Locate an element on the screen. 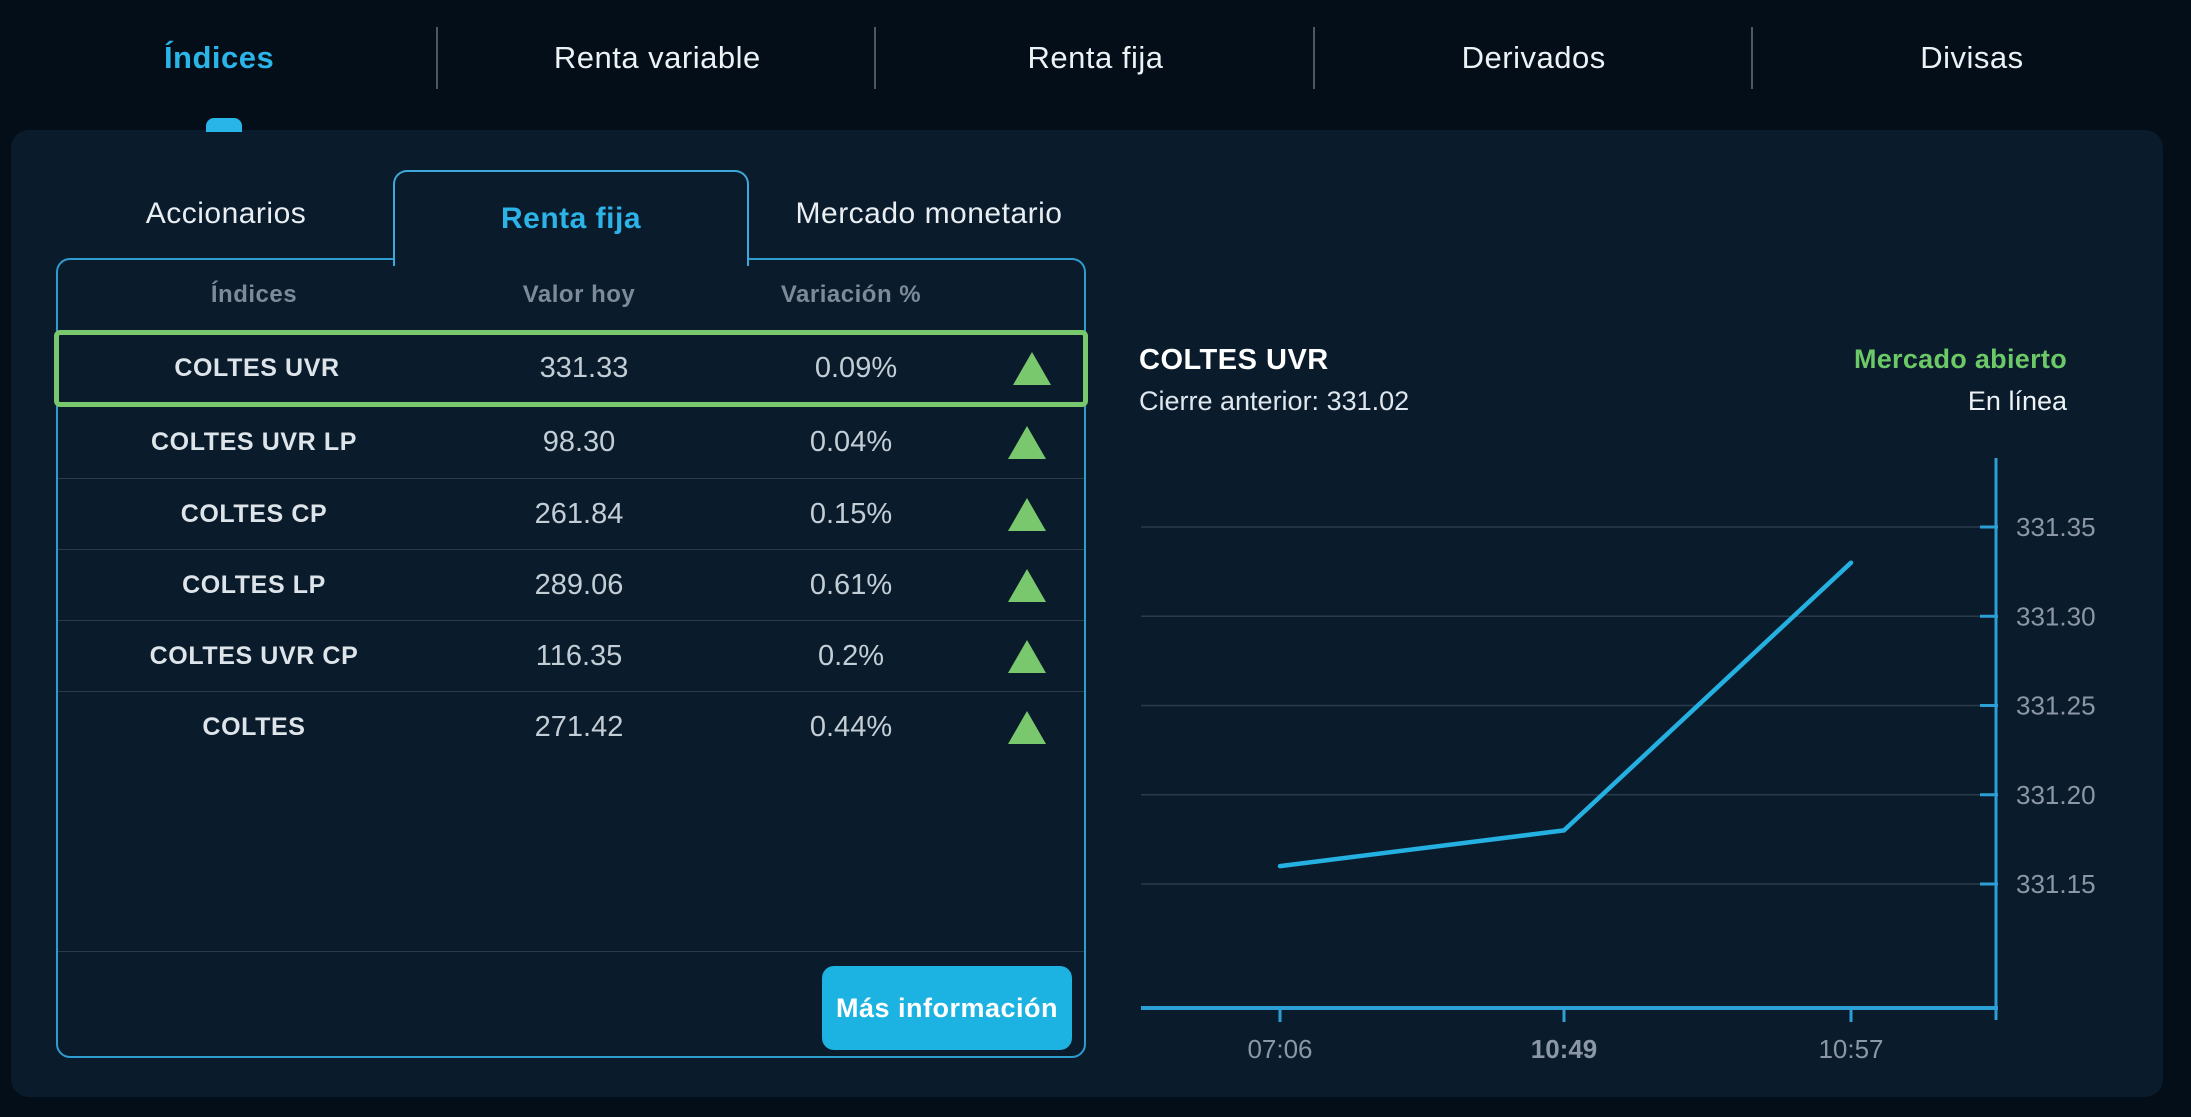 This screenshot has width=2191, height=1117. market-status-badge: Mercado abierto is located at coordinates (1960, 359).